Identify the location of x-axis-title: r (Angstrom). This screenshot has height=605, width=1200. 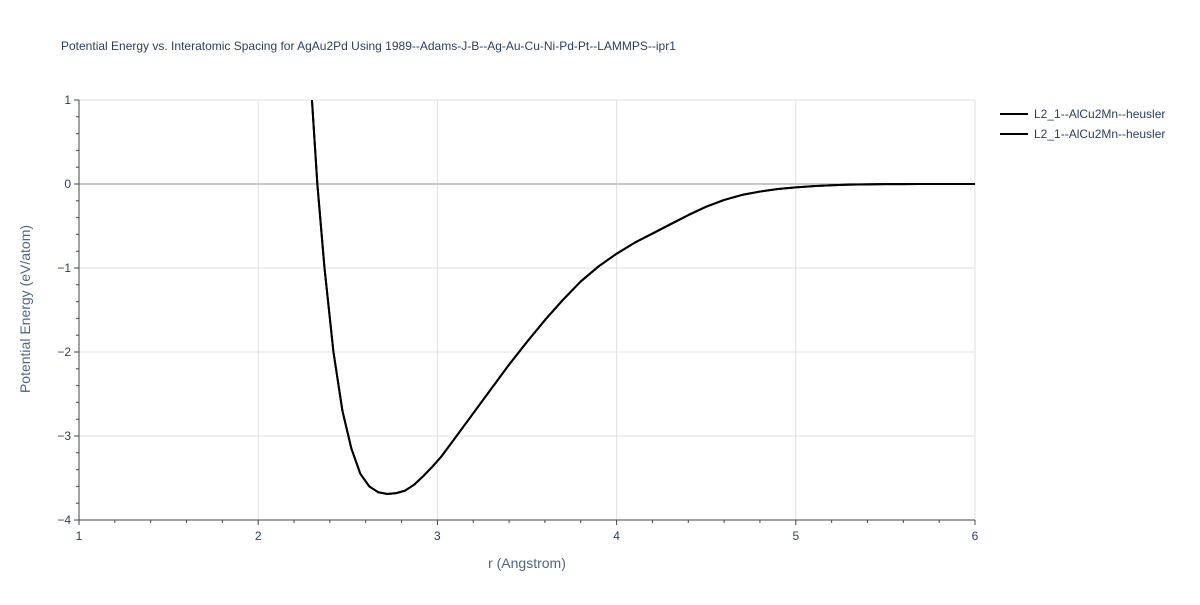
(527, 563).